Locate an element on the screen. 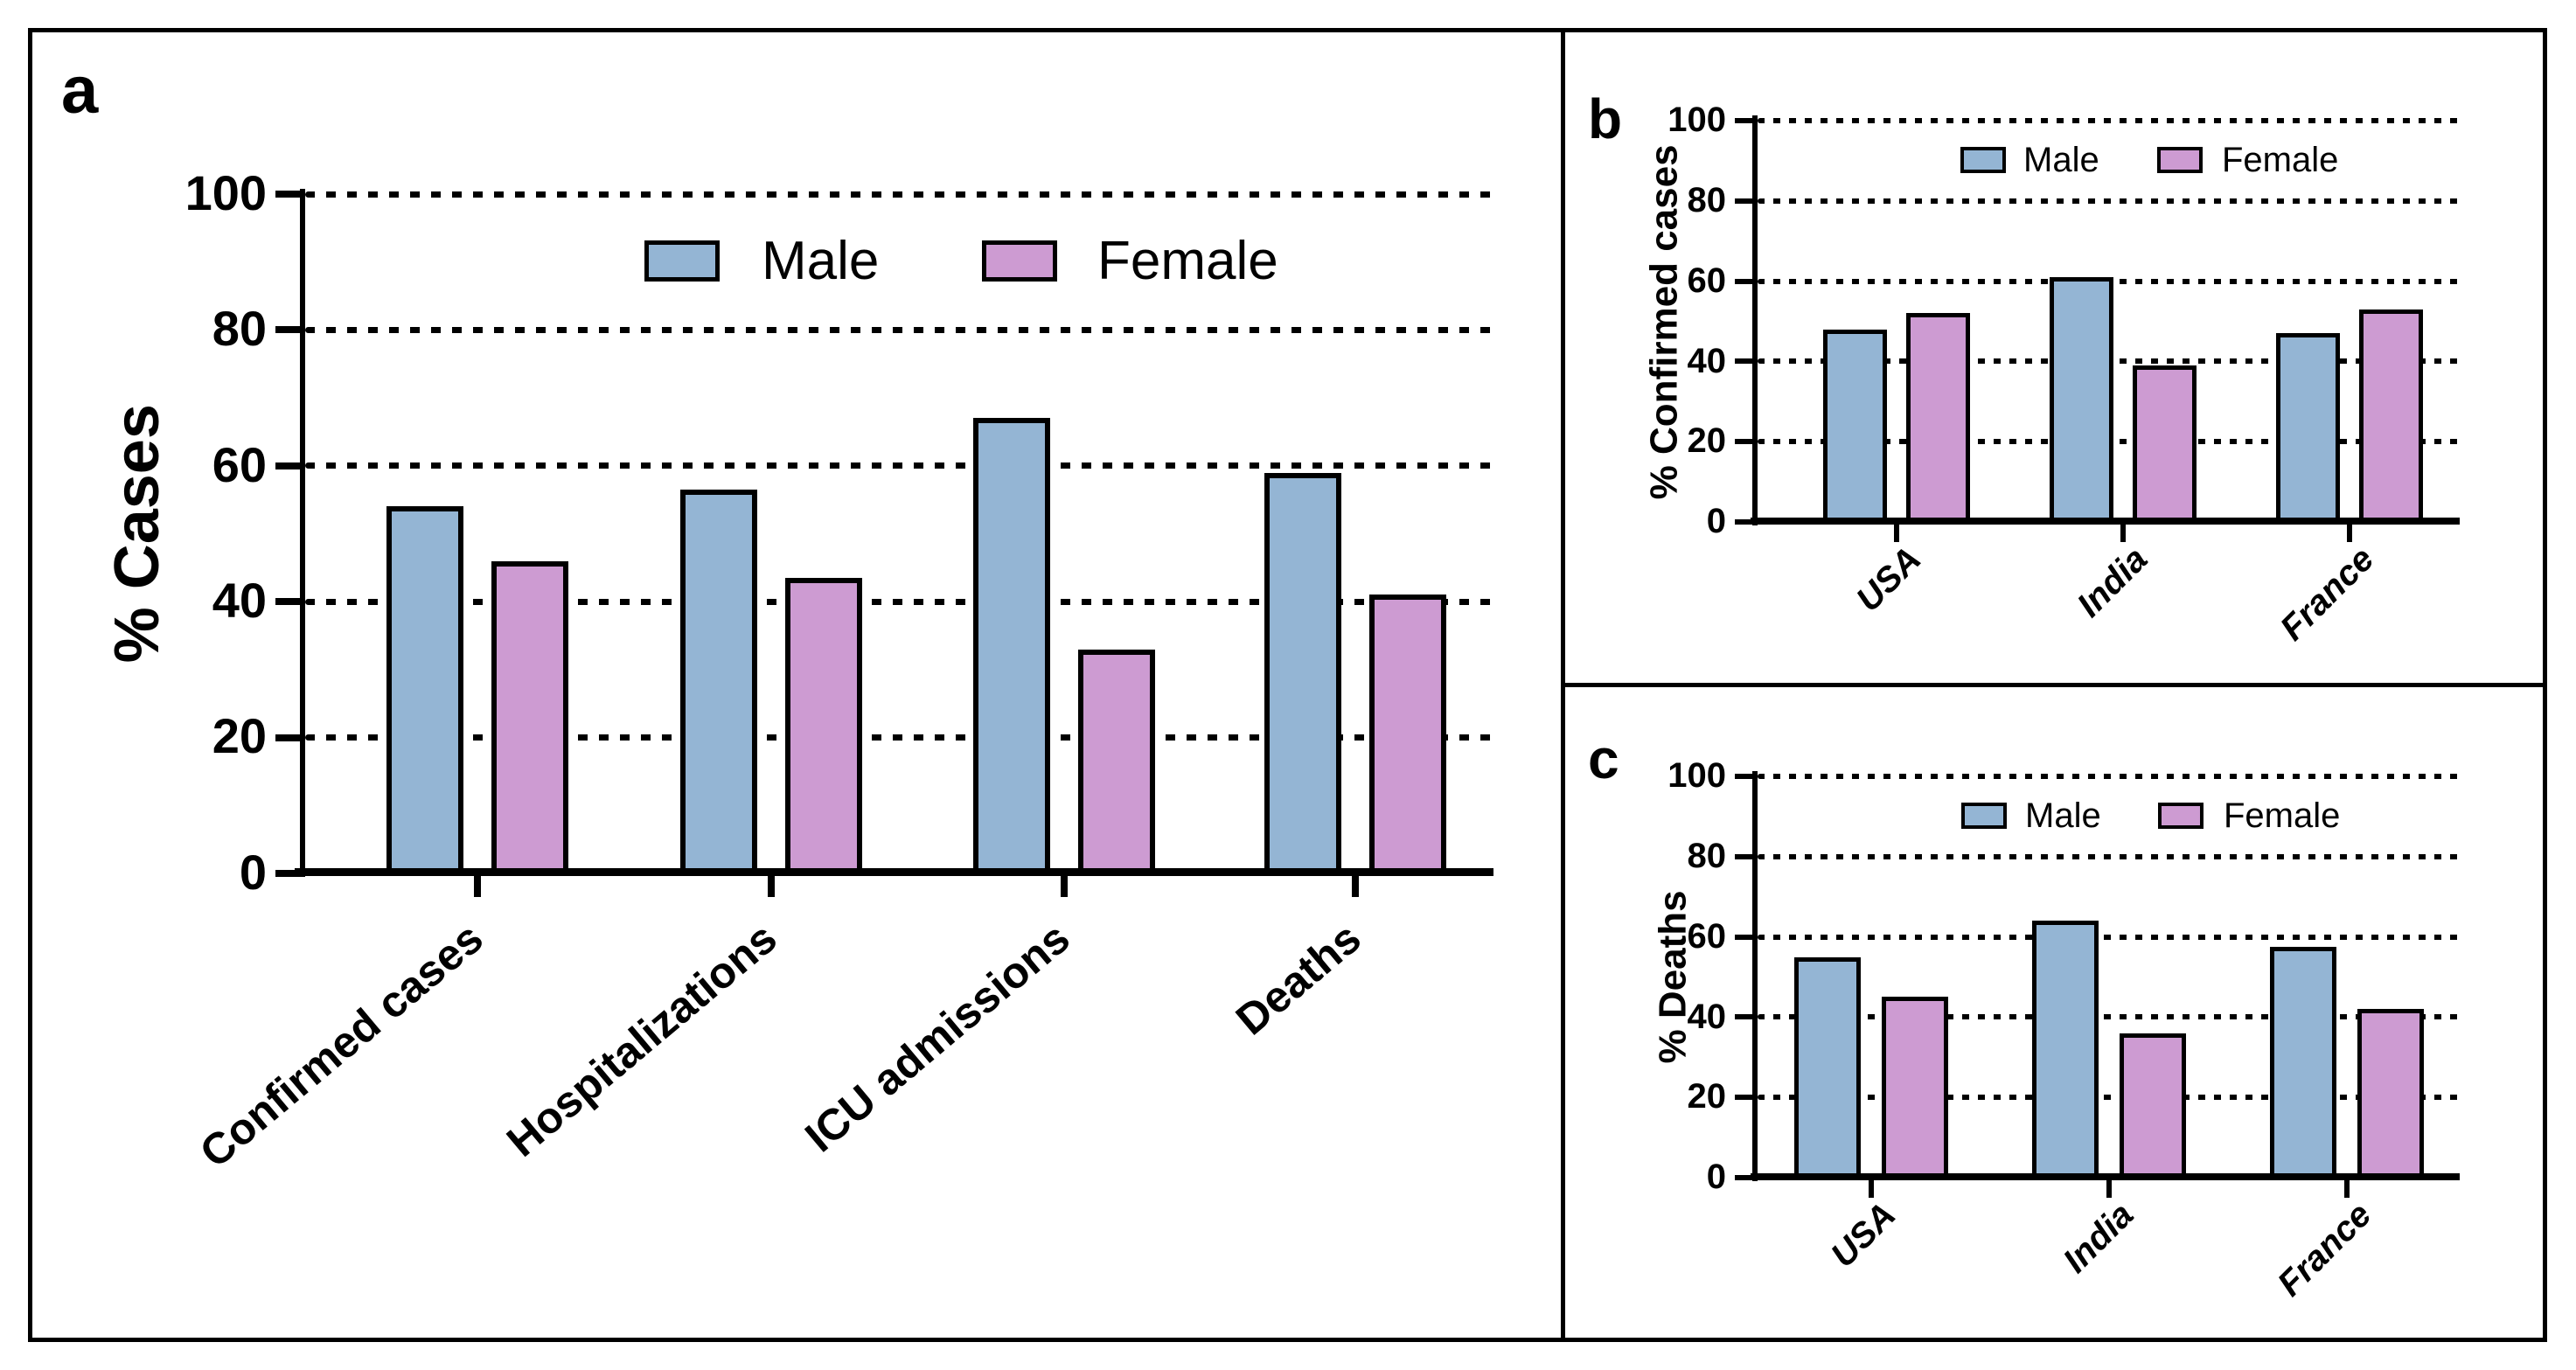 This screenshot has width=2576, height=1370. panel-letter-b: b is located at coordinates (1605, 119).